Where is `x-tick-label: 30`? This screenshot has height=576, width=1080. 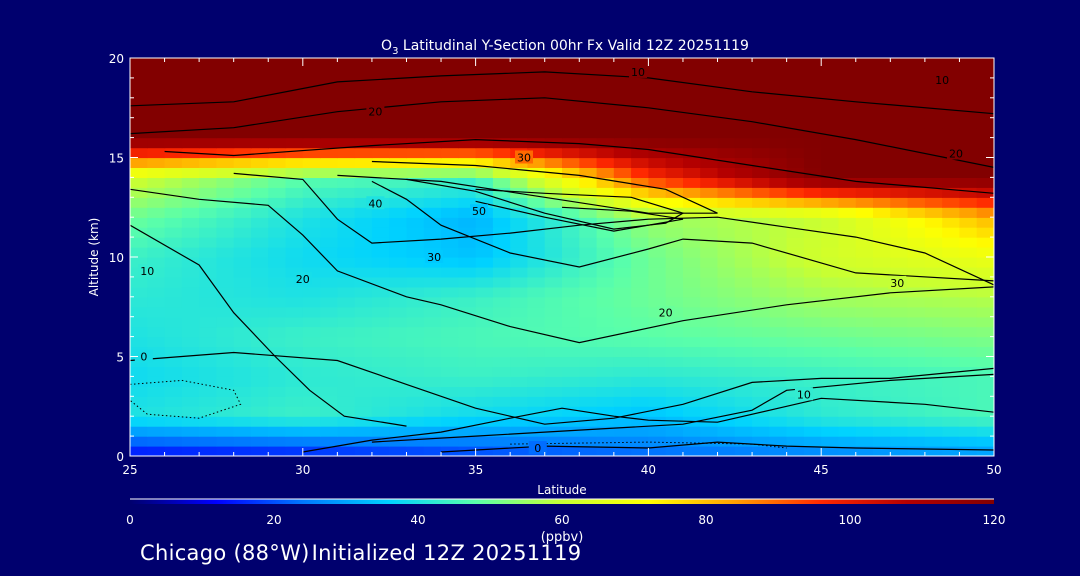 x-tick-label: 30 is located at coordinates (302, 470).